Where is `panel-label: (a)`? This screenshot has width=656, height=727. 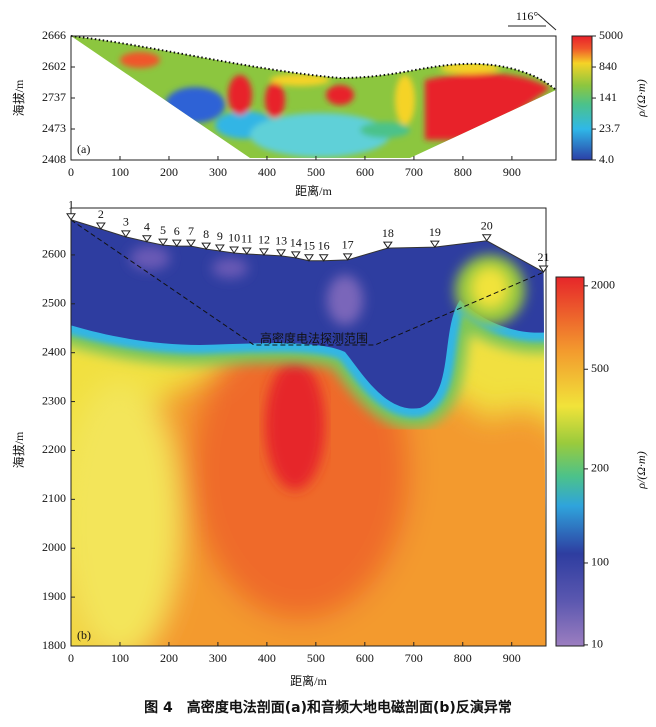 panel-label: (a) is located at coordinates (83, 149).